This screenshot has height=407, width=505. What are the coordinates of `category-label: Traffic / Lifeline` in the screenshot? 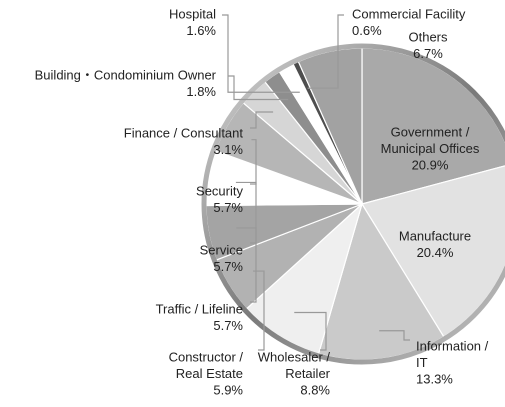 It's located at (199, 308).